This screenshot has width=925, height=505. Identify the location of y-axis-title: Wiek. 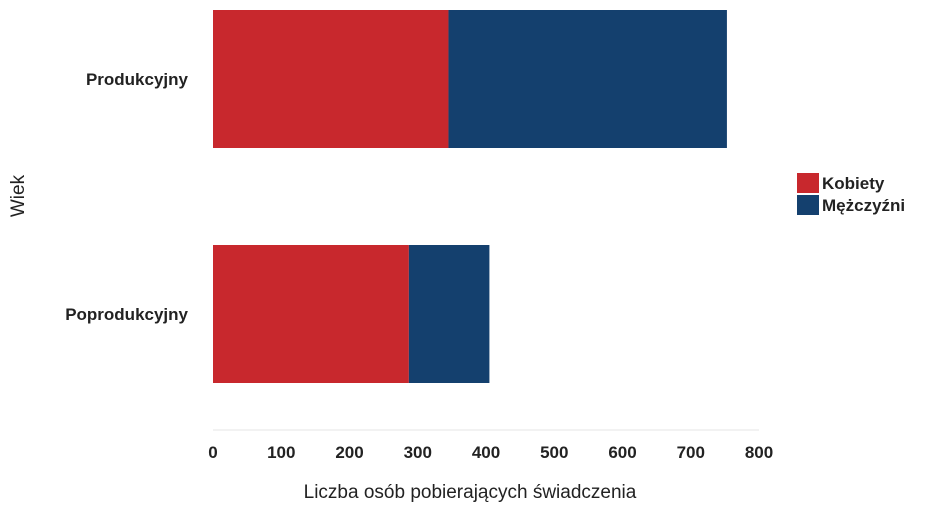
(18, 195).